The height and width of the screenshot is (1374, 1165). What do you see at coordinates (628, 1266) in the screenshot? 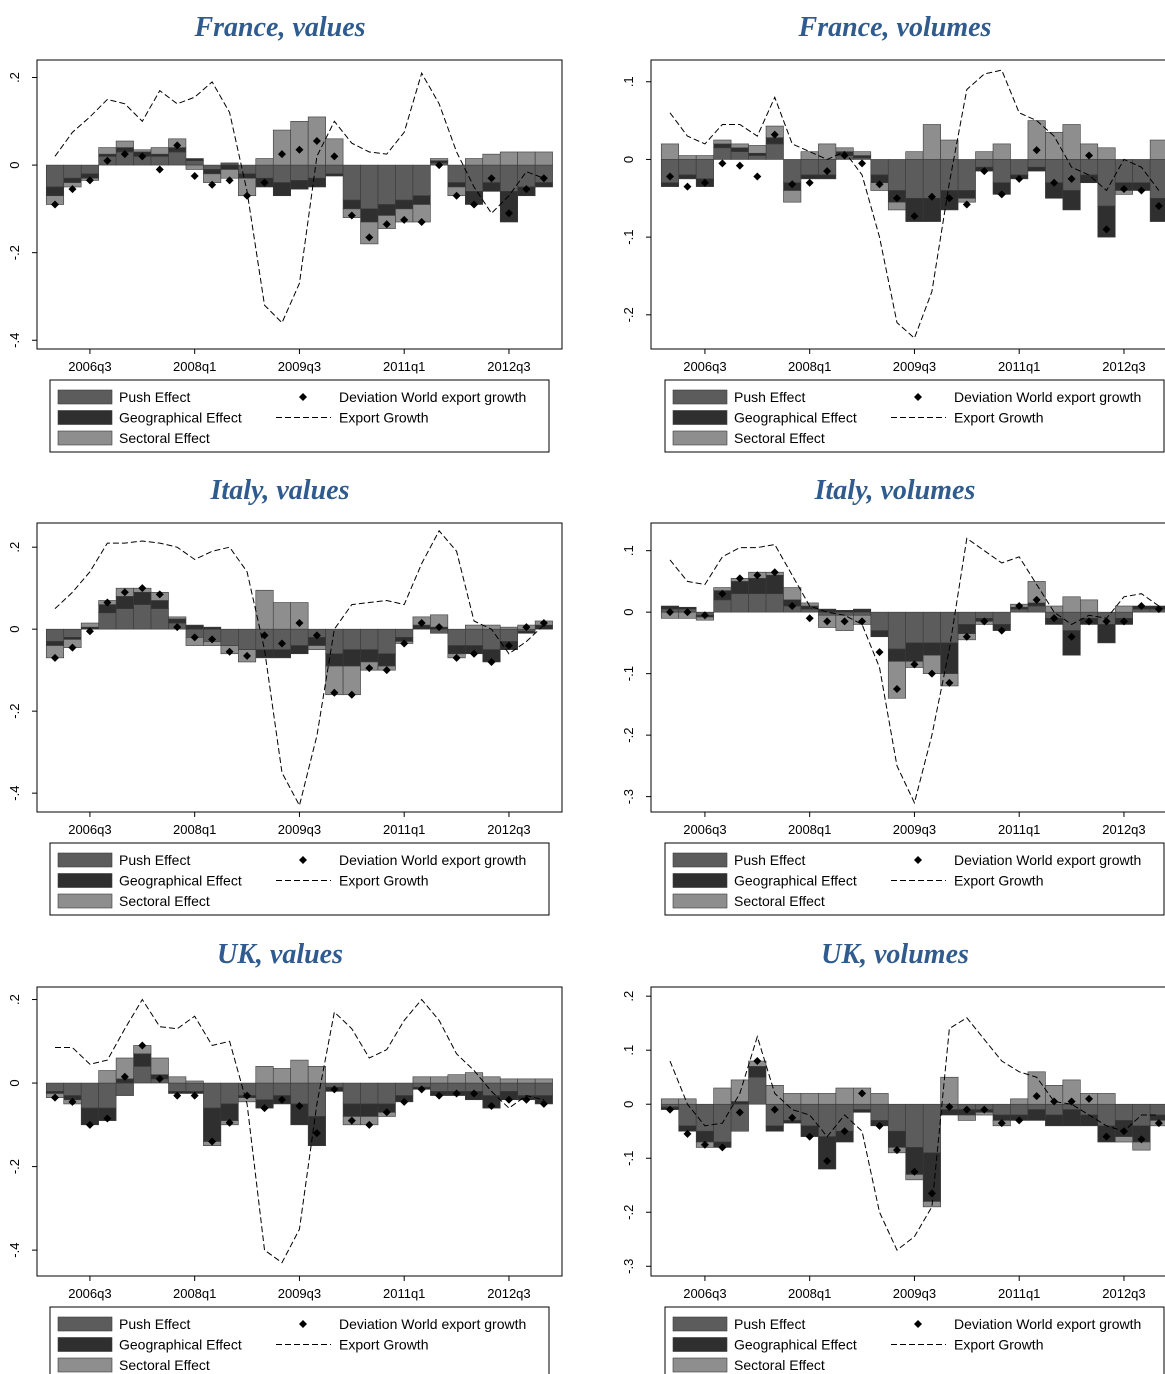
I see `y-tick-label: -.3` at bounding box center [628, 1266].